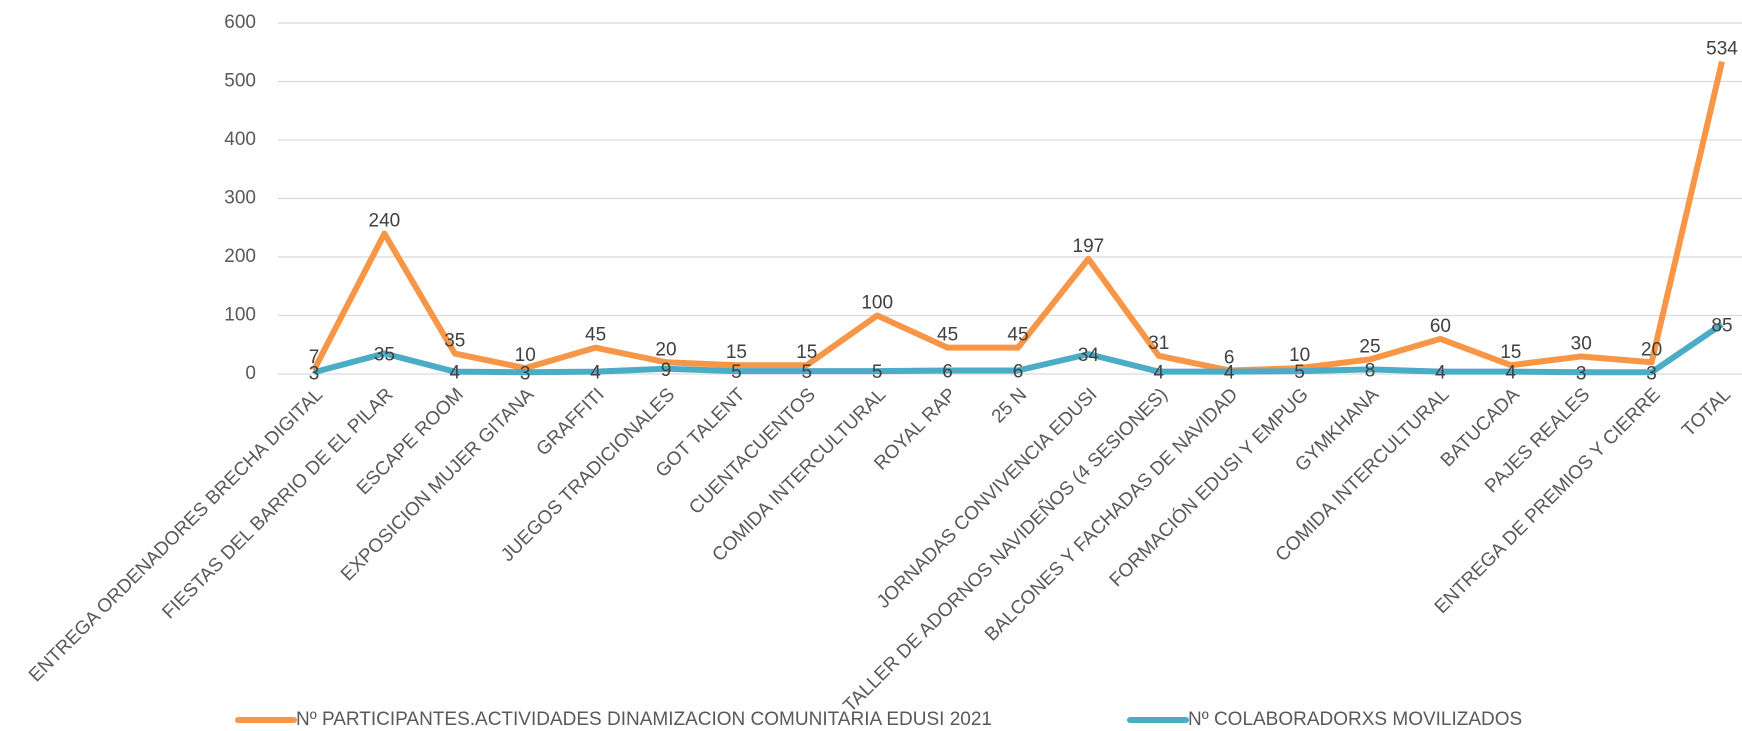 This screenshot has height=731, width=1742. Describe the element at coordinates (240, 315) in the screenshot. I see `y-tick-label: 100` at that location.